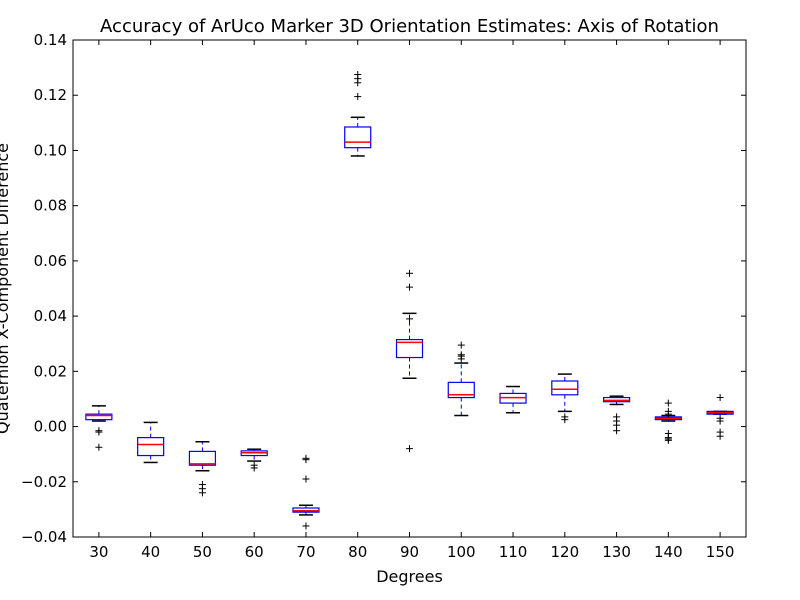 The image size is (800, 600). I want to click on y-tick-label: −0.02, so click(44, 482).